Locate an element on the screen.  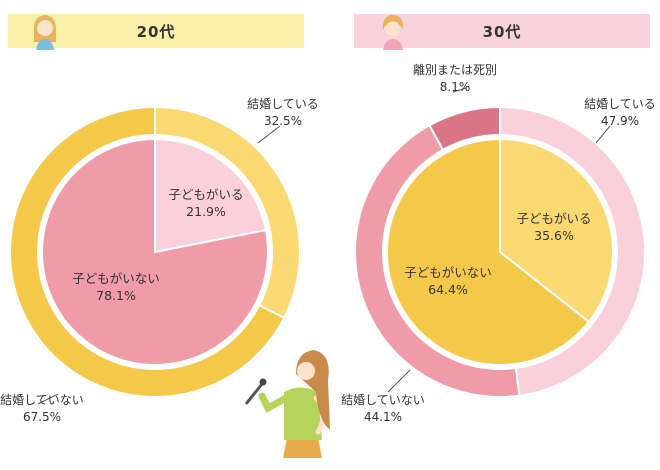
label-name: 離別または死別 is located at coordinates (454, 70).